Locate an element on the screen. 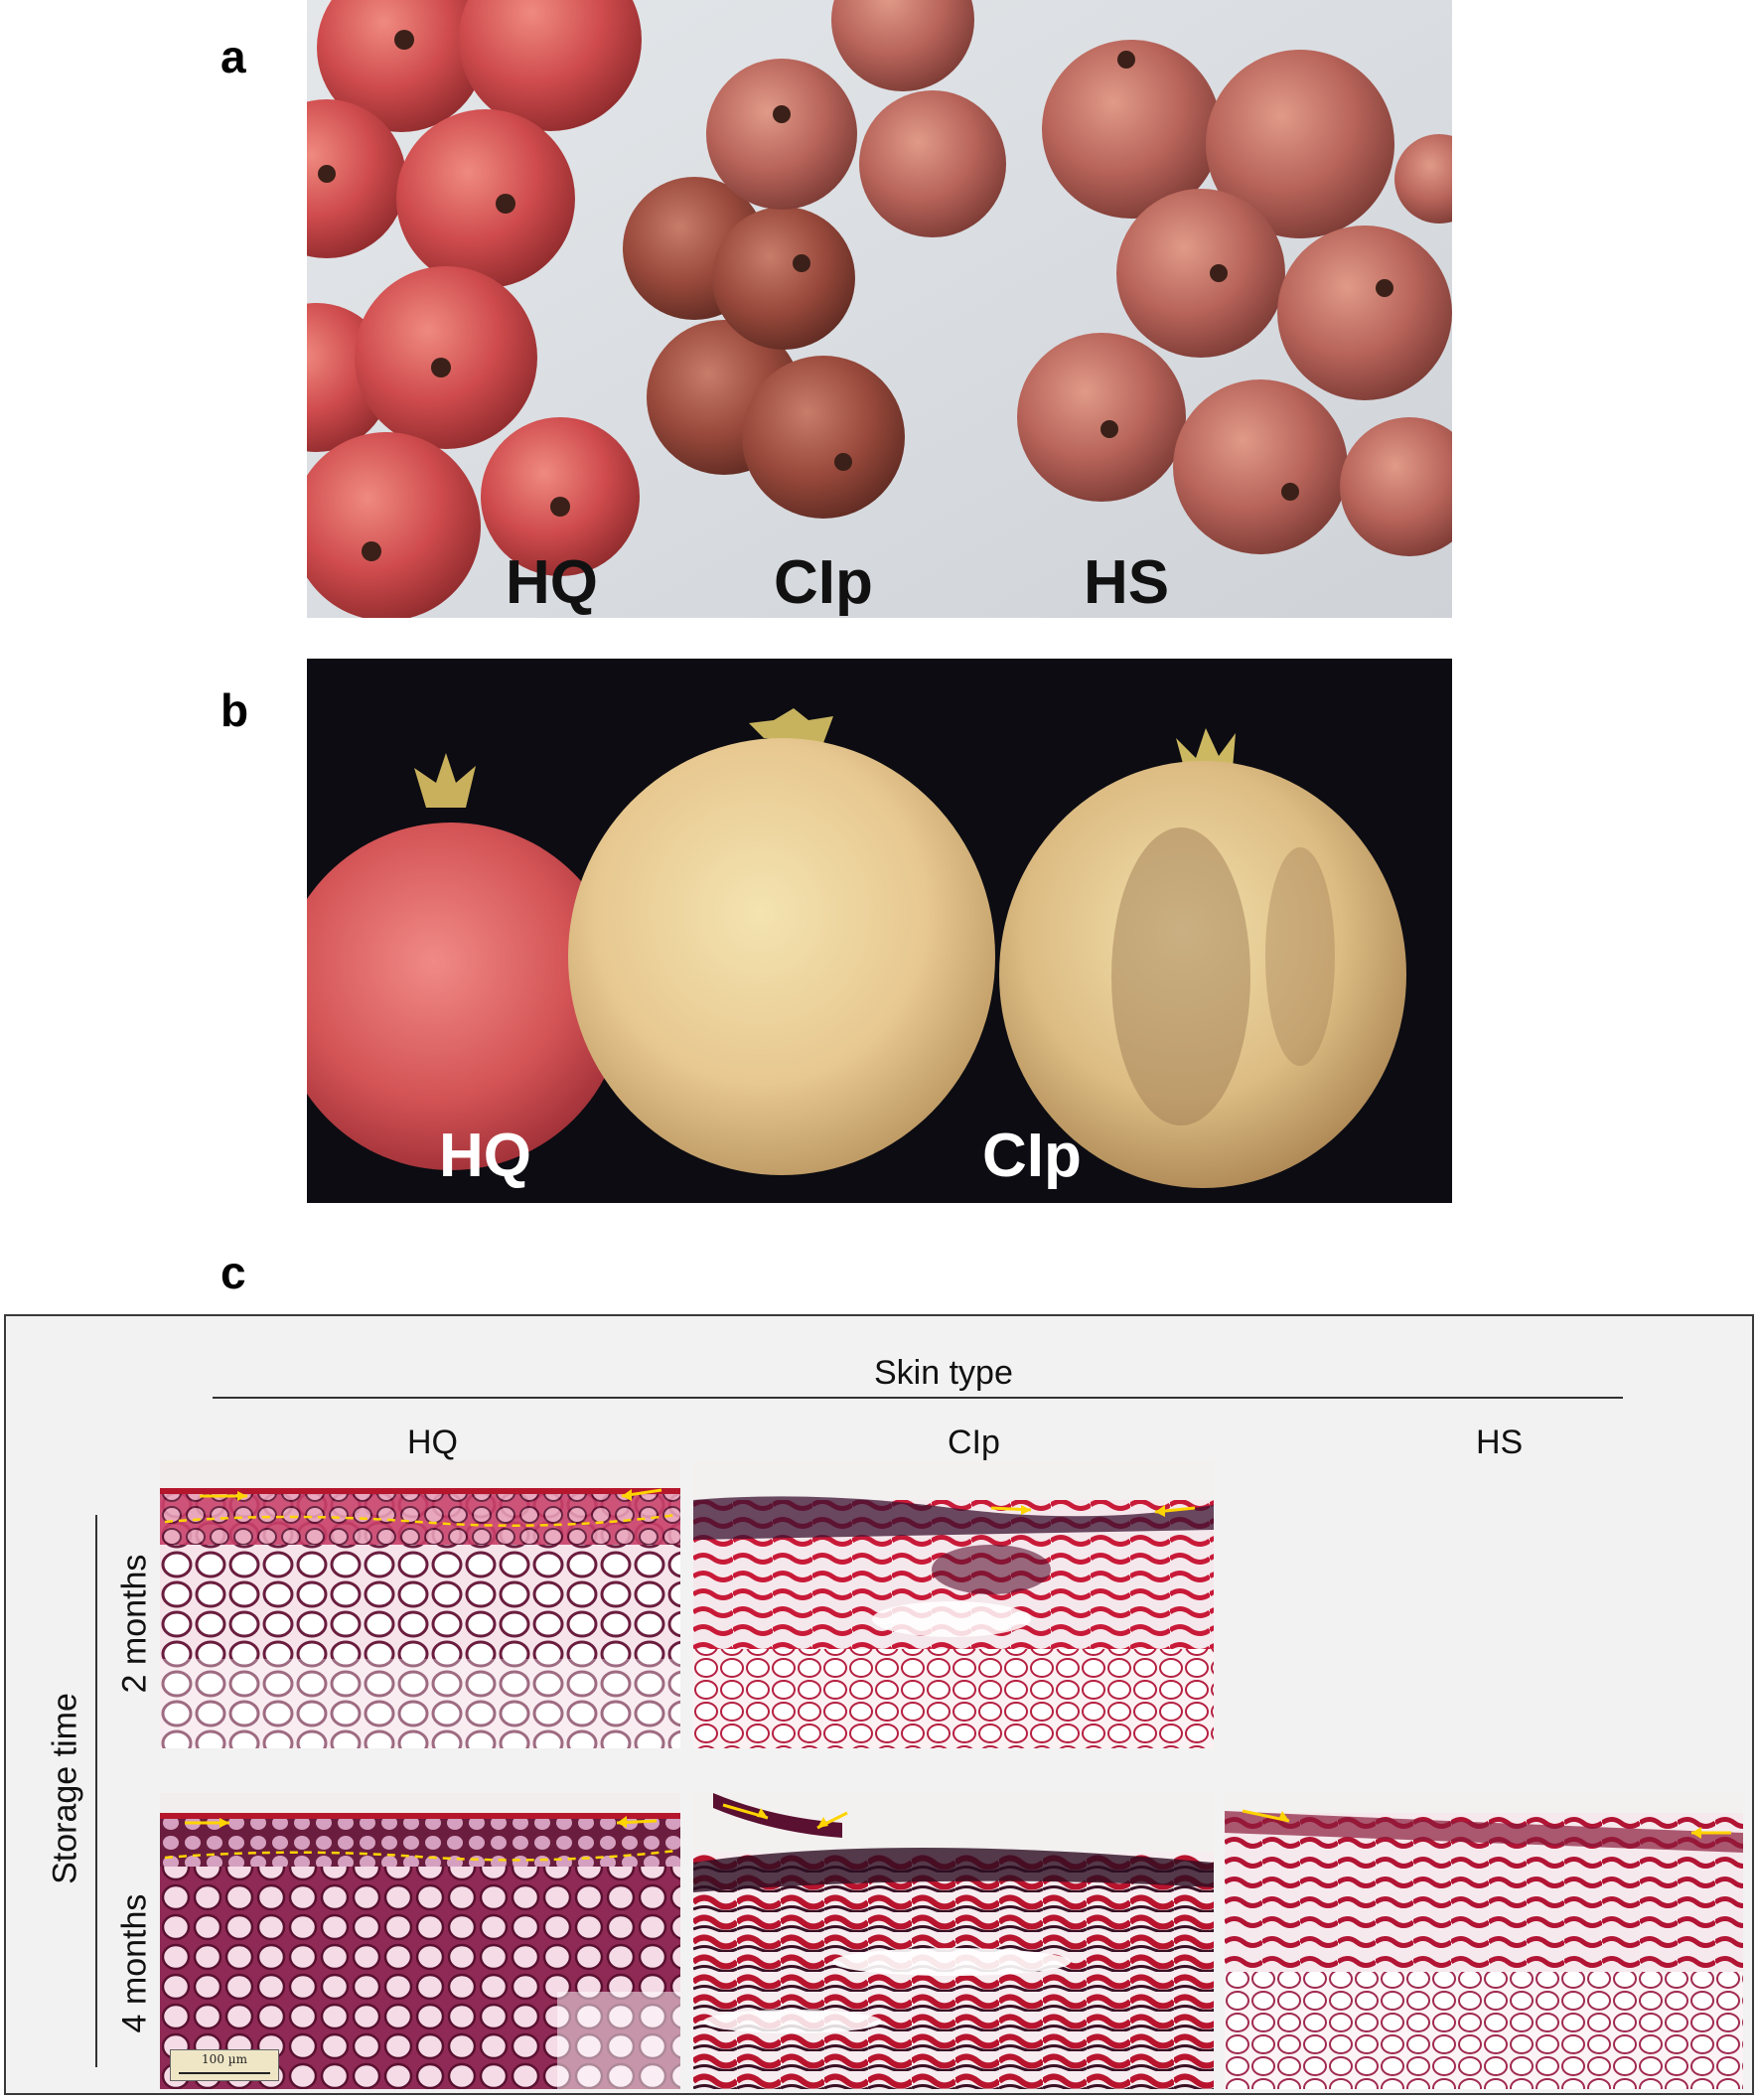 This screenshot has width=1758, height=2100. column-header-rule is located at coordinates (918, 1398).